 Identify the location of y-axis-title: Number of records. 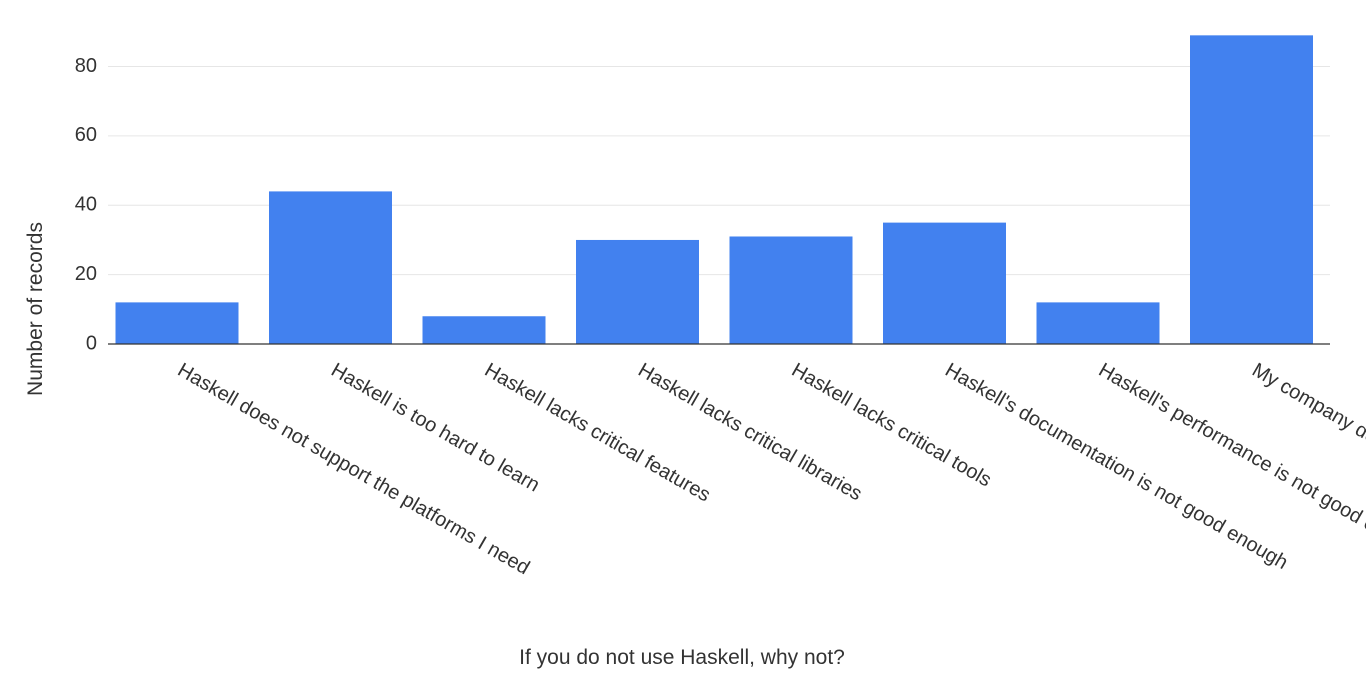
(35, 309).